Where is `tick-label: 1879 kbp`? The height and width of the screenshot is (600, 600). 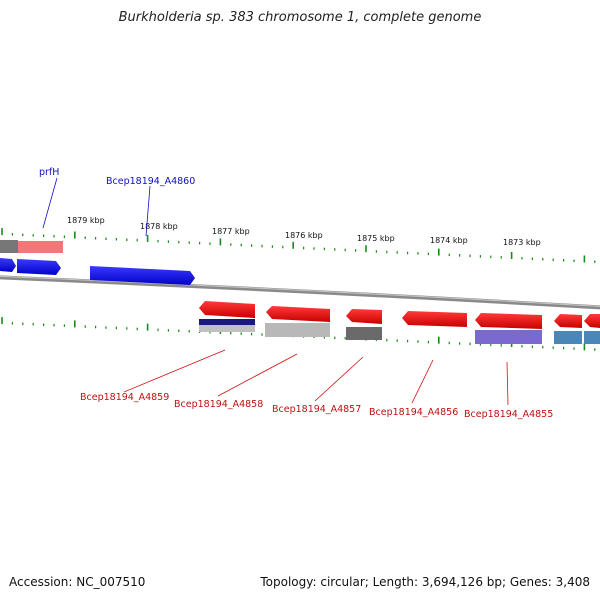
tick-label: 1879 kbp is located at coordinates (86, 220).